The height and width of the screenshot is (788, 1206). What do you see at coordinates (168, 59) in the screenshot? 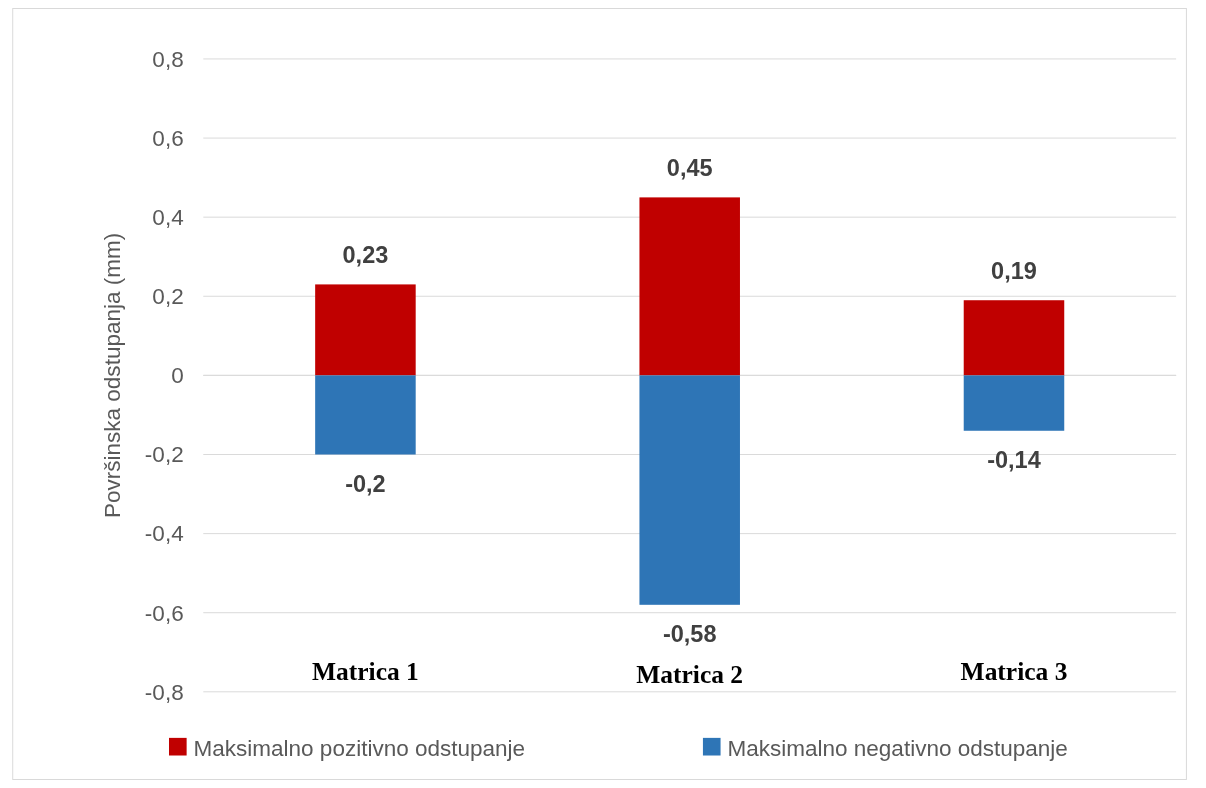
I see `y-tick-label: 0,8` at bounding box center [168, 59].